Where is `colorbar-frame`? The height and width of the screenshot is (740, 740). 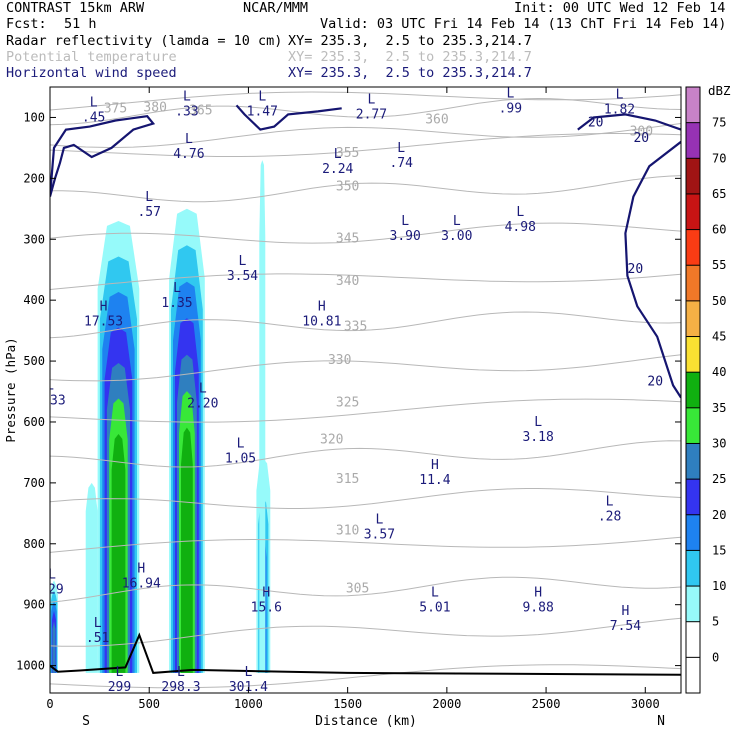 colorbar-frame is located at coordinates (693, 390).